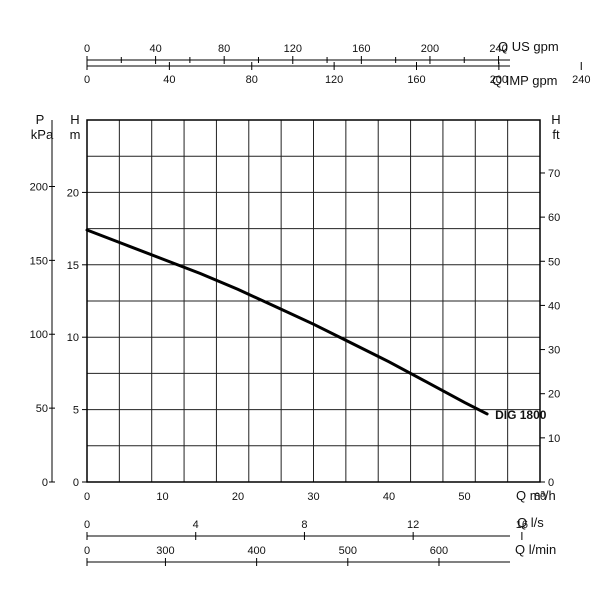  What do you see at coordinates (498, 49) in the screenshot?
I see `x-usgpm-tick-label: 240` at bounding box center [498, 49].